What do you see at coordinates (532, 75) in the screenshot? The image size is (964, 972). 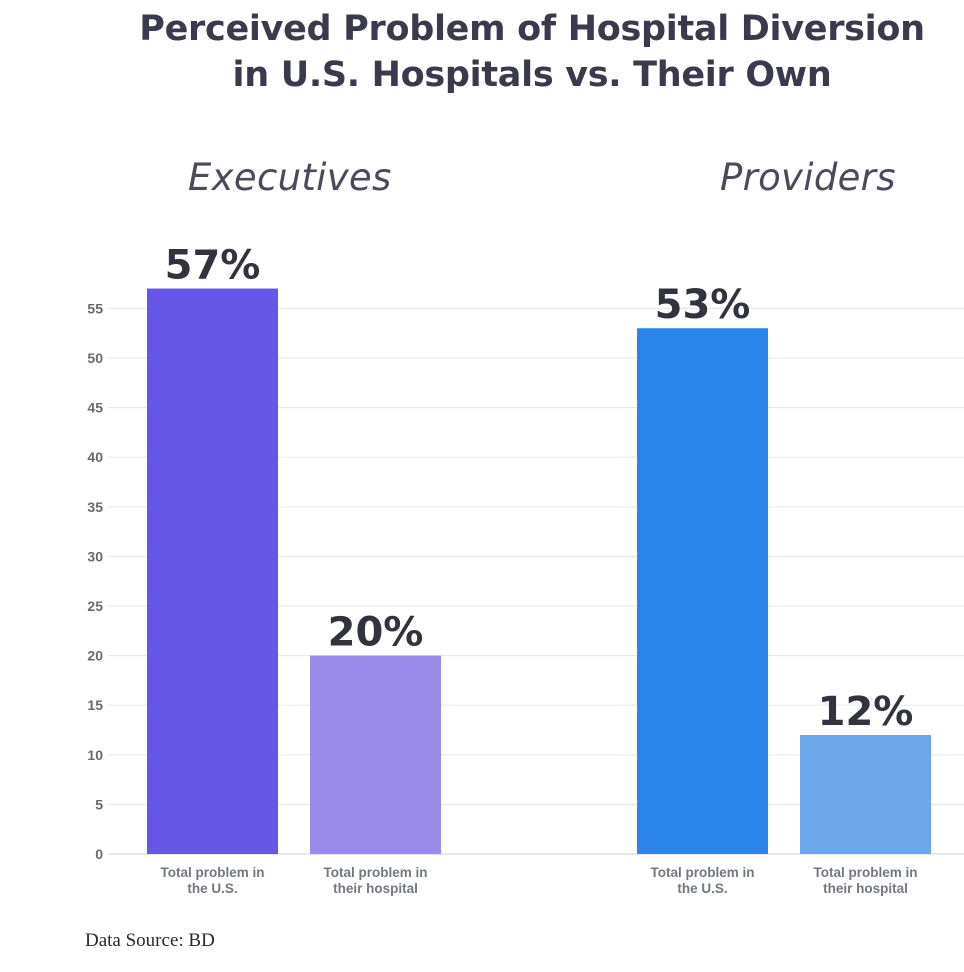 I see `chart-title-line-2: in U.S. Hospitals vs. Their Own` at bounding box center [532, 75].